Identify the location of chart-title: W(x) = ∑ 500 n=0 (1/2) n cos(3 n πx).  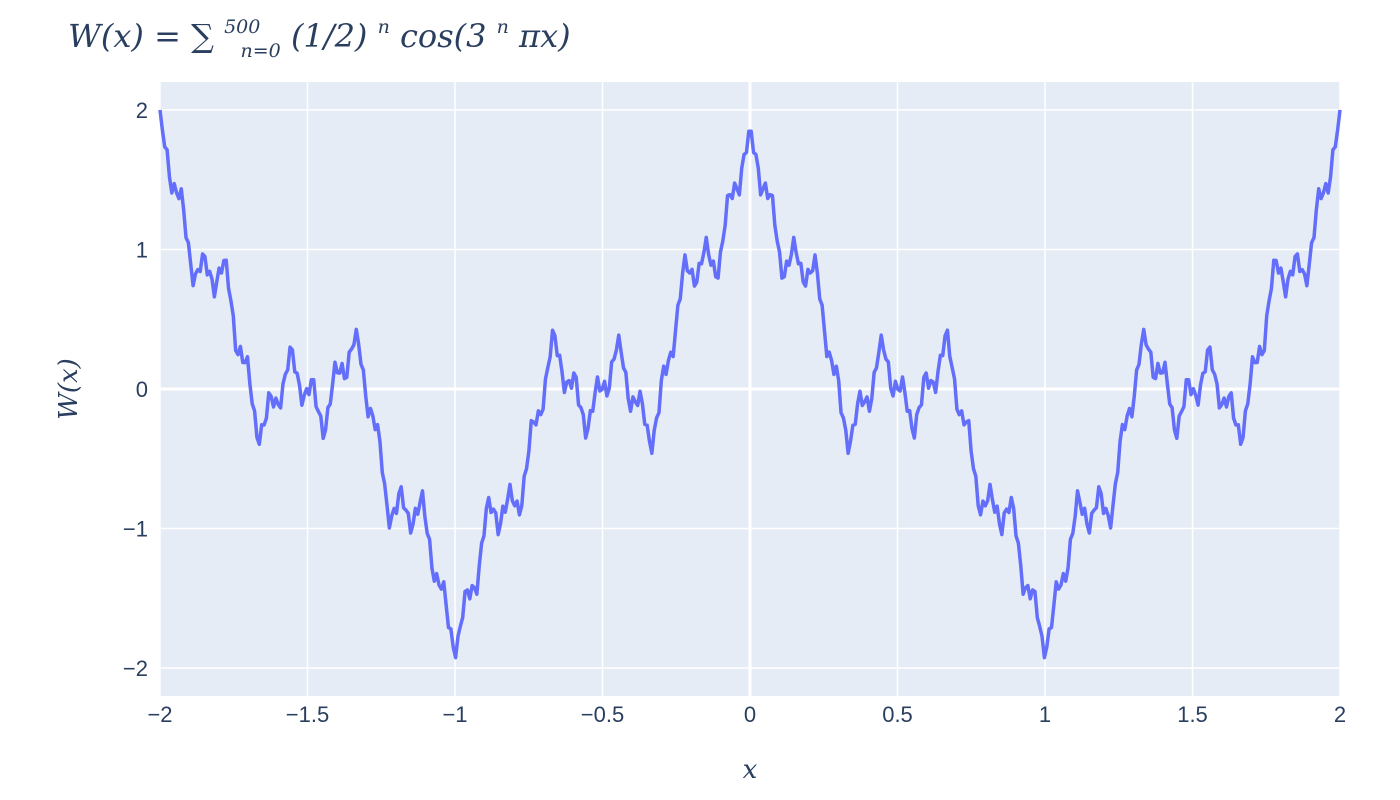
(319, 34).